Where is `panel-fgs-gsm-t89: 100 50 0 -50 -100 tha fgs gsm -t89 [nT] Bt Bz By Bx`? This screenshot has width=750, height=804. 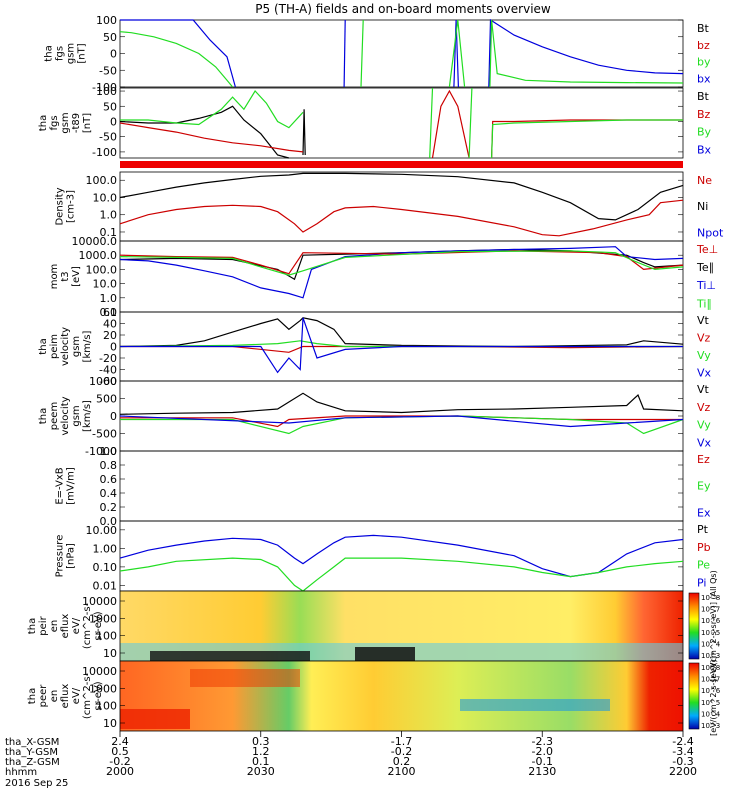 panel-fgs-gsm-t89: 100 50 0 -50 -100 tha fgs gsm -t89 [nT] Bt Bz By Bx is located at coordinates (375, 122).